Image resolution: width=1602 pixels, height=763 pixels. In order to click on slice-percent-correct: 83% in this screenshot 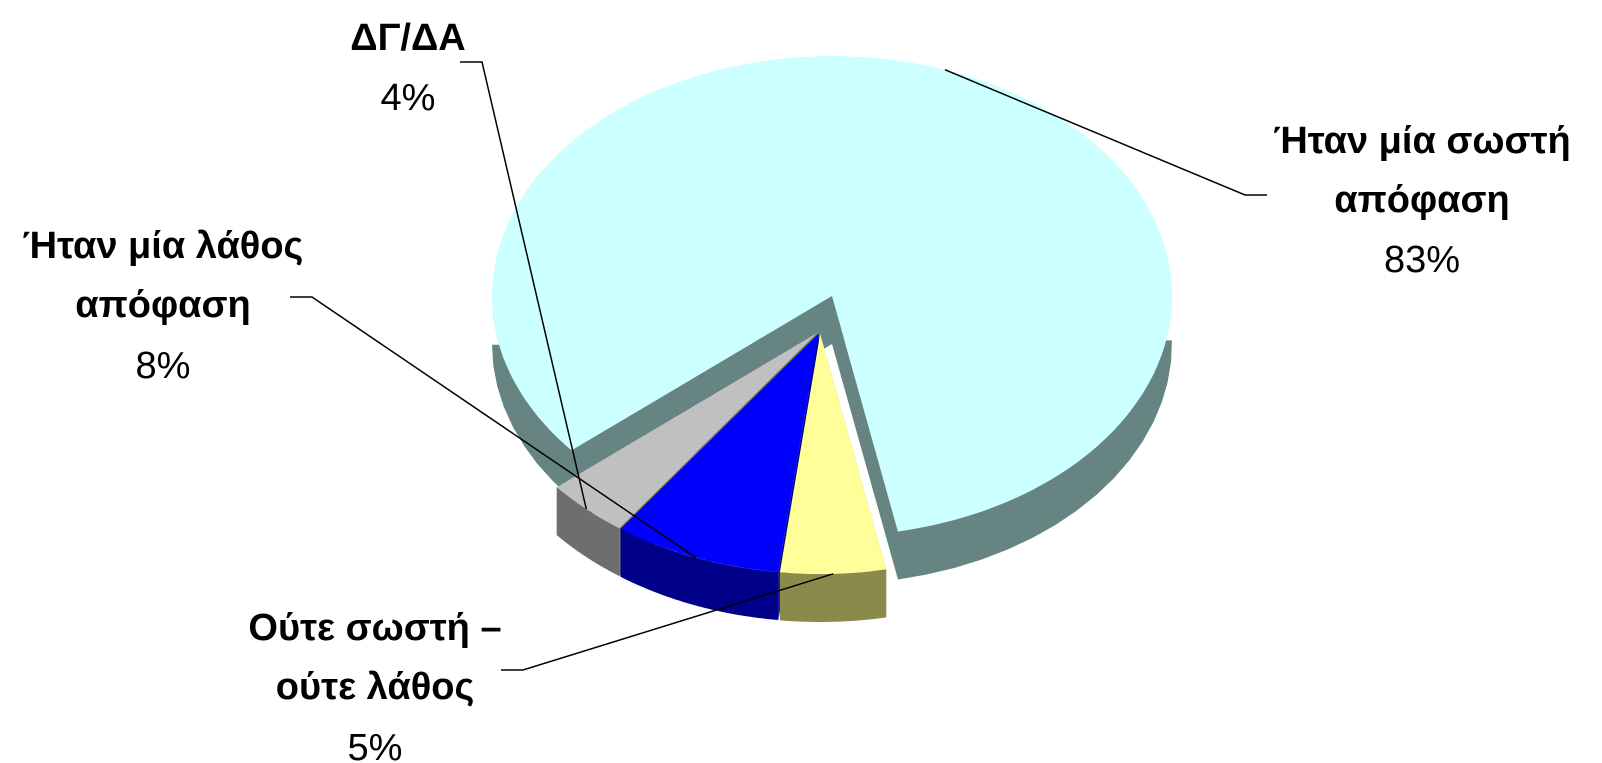, I will do `click(1422, 260)`.